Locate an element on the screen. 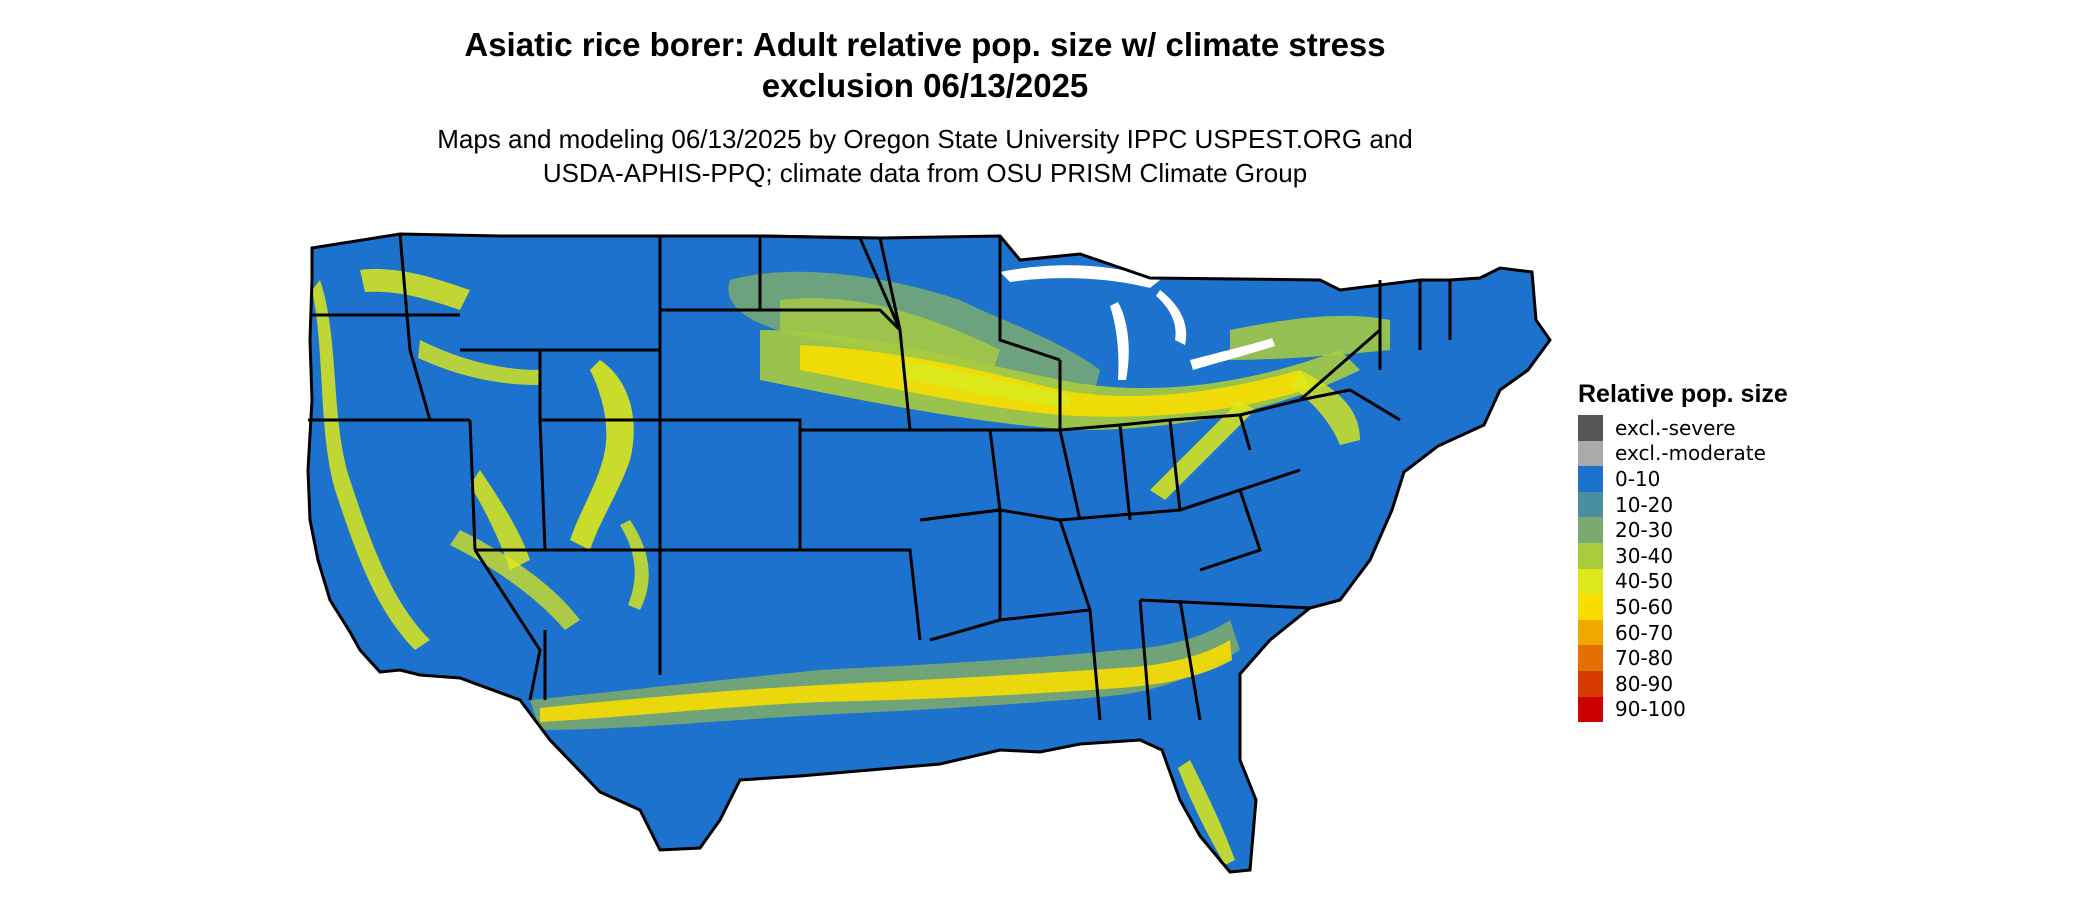 The height and width of the screenshot is (900, 2100). legend-item: 50-60 is located at coordinates (1683, 607).